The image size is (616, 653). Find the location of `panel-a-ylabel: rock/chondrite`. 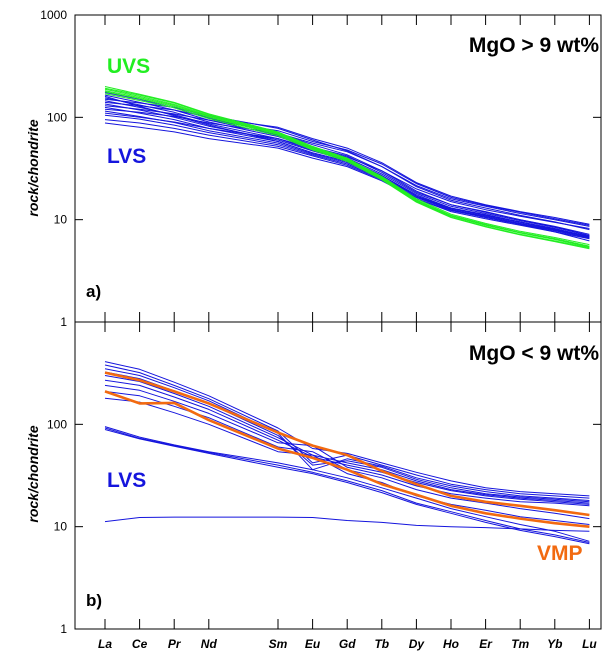

panel-a-ylabel: rock/chondrite is located at coordinates (33, 167).